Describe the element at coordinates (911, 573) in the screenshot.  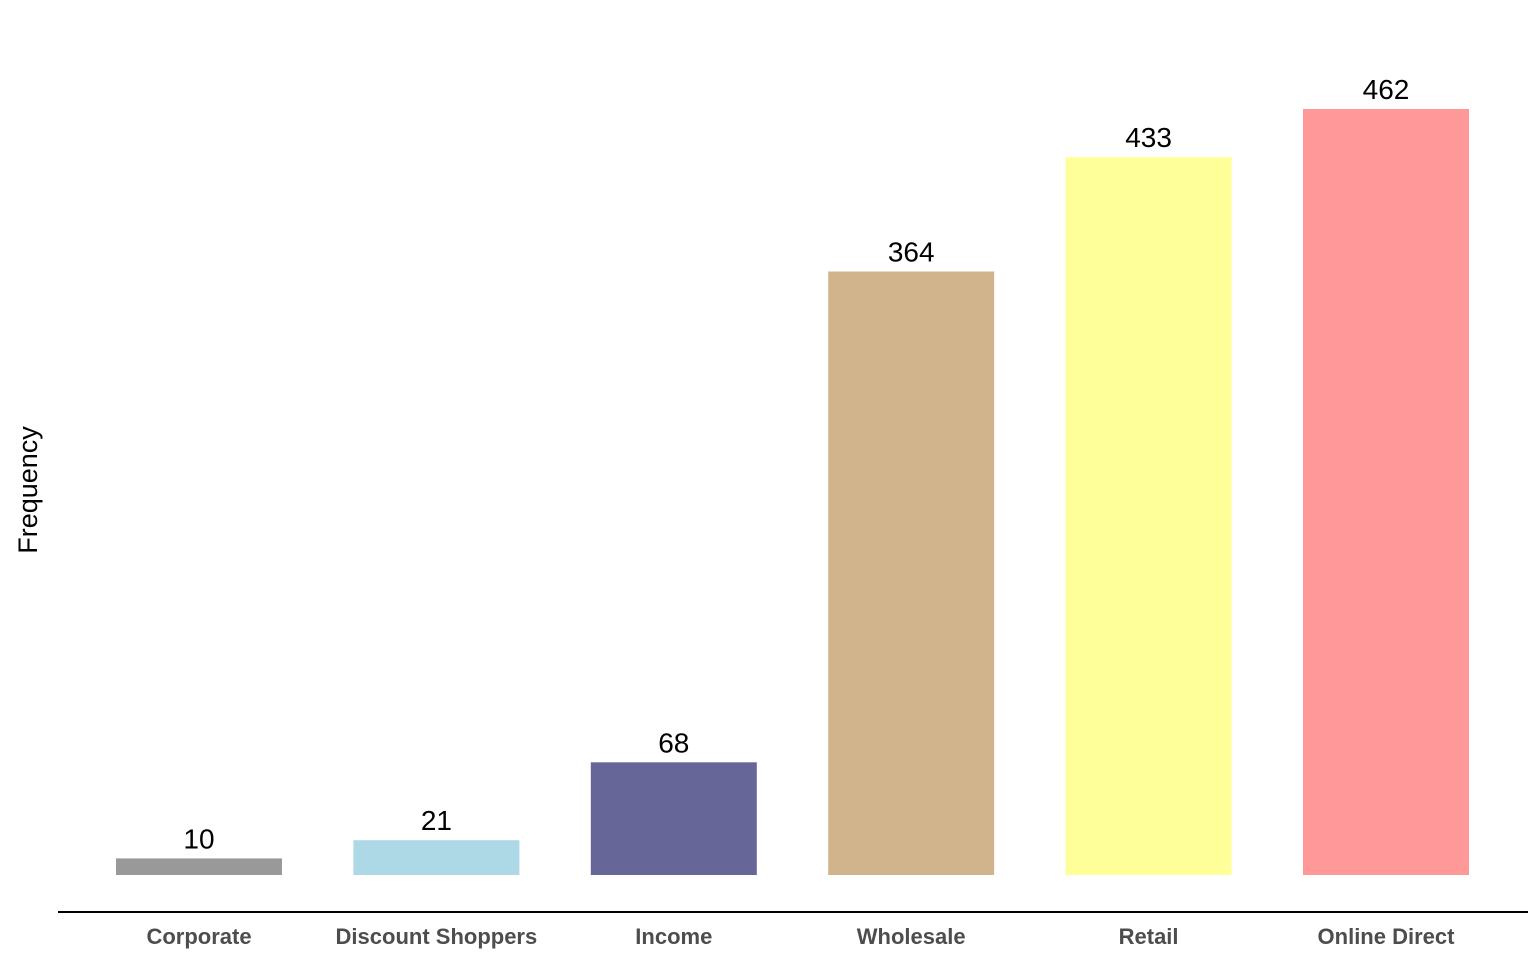
I see `bar-wholesale` at that location.